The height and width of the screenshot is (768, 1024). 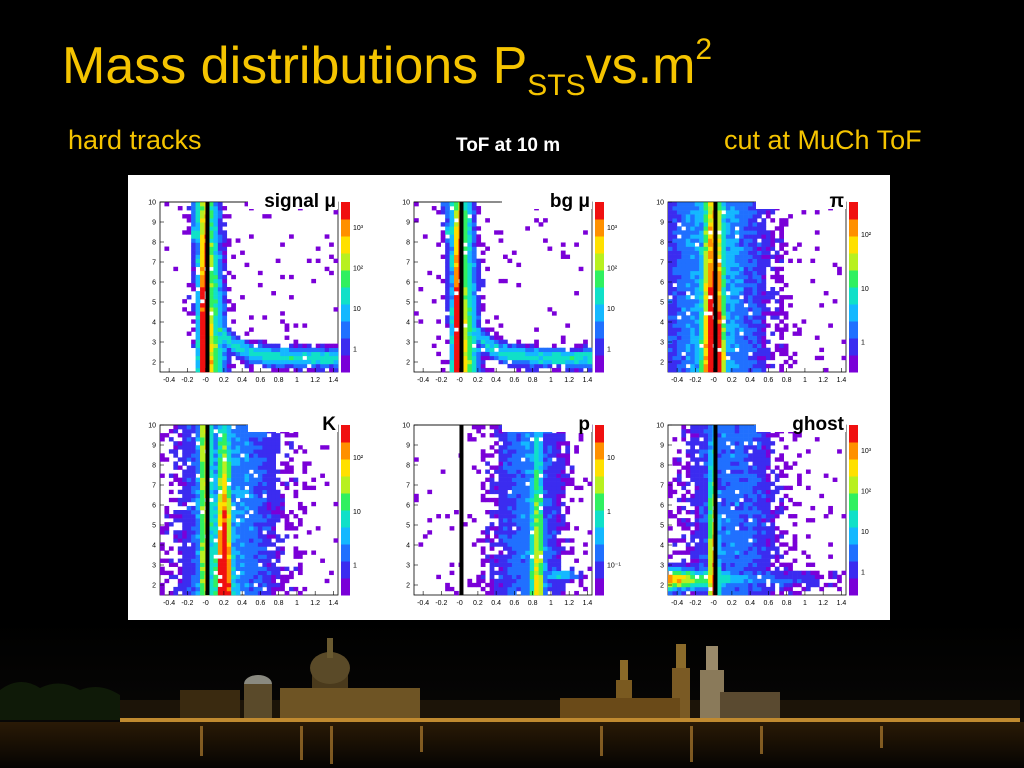 What do you see at coordinates (704, 49) in the screenshot?
I see `title-superscript: 2` at bounding box center [704, 49].